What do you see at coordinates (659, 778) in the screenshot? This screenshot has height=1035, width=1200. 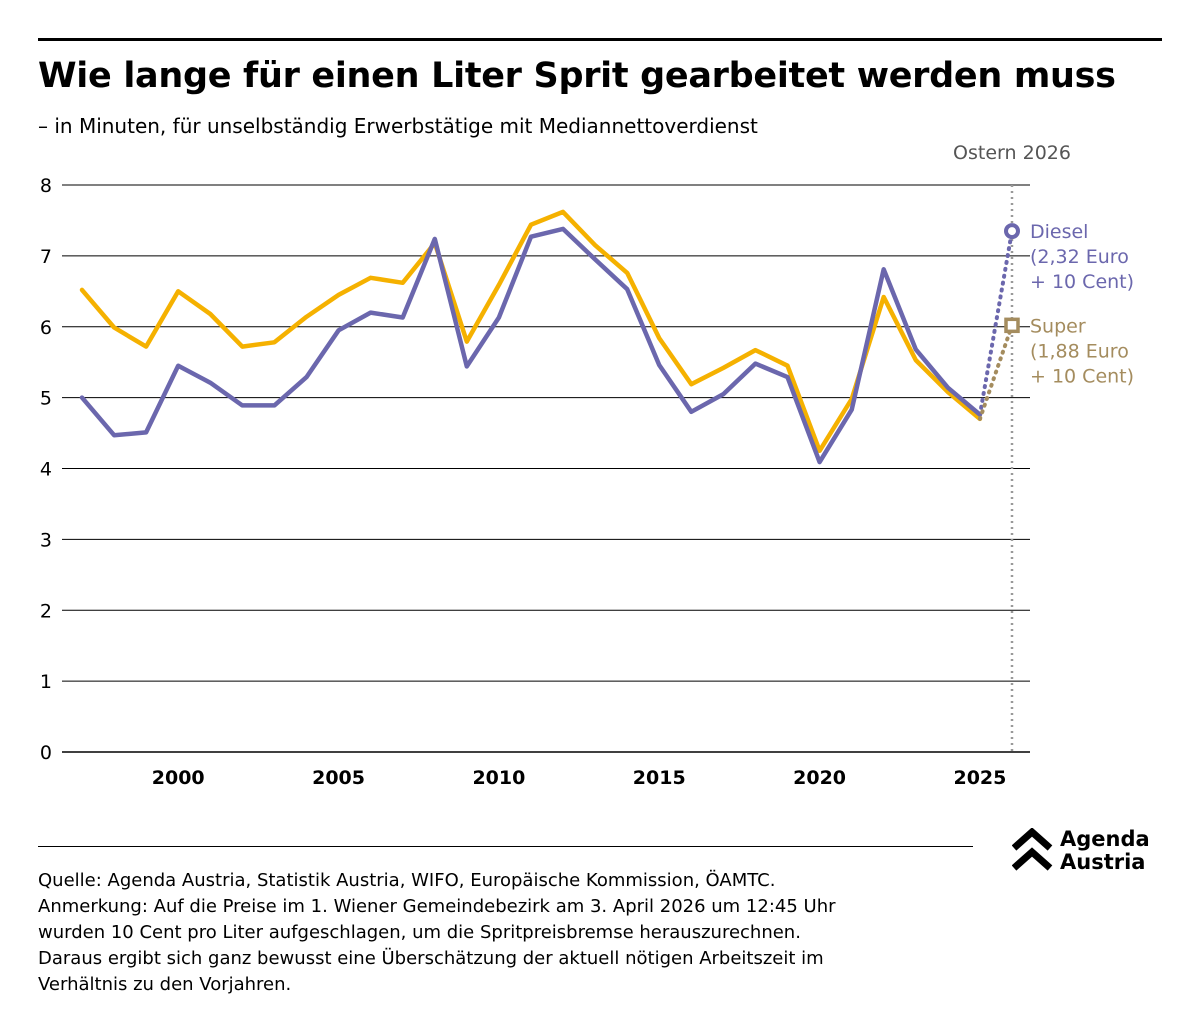 I see `x-tick-label: 2015` at bounding box center [659, 778].